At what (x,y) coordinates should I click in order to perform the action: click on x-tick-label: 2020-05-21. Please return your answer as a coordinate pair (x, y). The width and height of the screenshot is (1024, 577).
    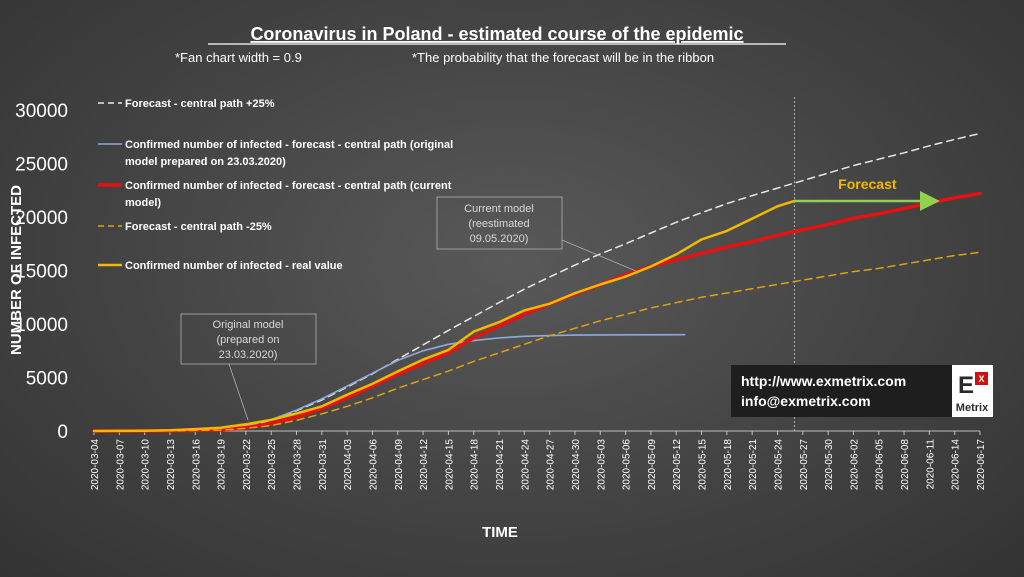
    Looking at the image, I should click on (753, 465).